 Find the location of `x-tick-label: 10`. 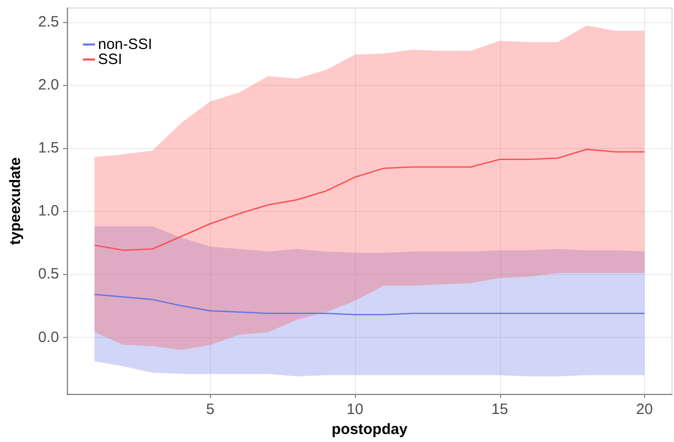

x-tick-label: 10 is located at coordinates (355, 409).